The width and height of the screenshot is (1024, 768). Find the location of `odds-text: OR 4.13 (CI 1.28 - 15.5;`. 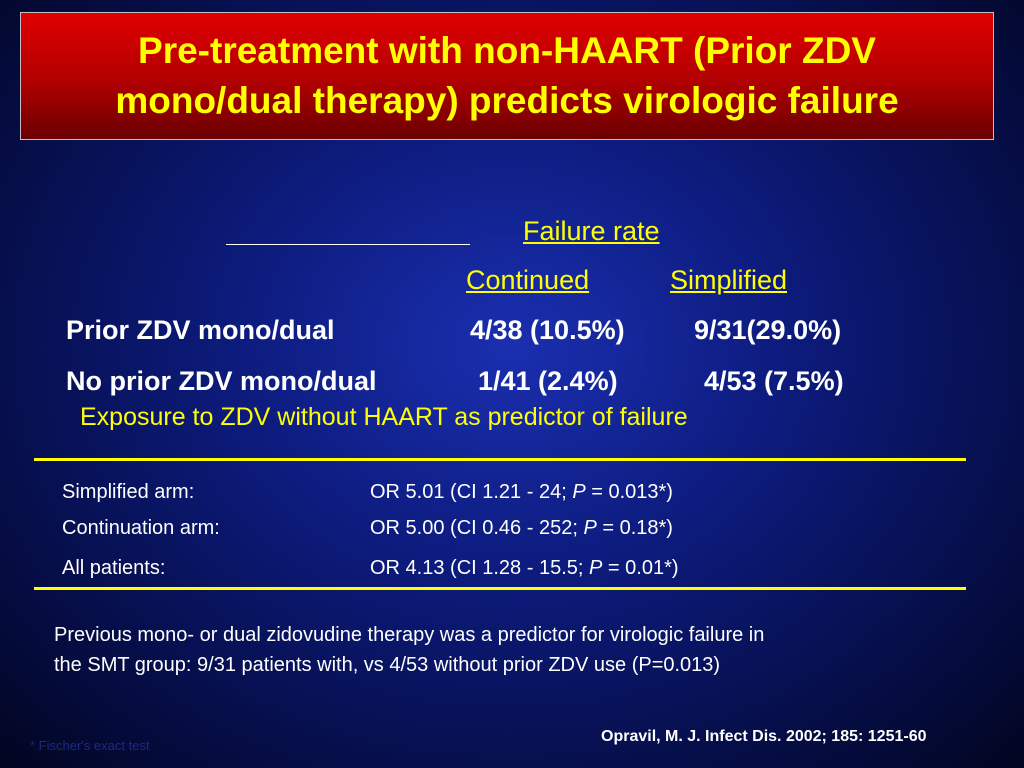

odds-text: OR 4.13 (CI 1.28 - 15.5; is located at coordinates (477, 568).